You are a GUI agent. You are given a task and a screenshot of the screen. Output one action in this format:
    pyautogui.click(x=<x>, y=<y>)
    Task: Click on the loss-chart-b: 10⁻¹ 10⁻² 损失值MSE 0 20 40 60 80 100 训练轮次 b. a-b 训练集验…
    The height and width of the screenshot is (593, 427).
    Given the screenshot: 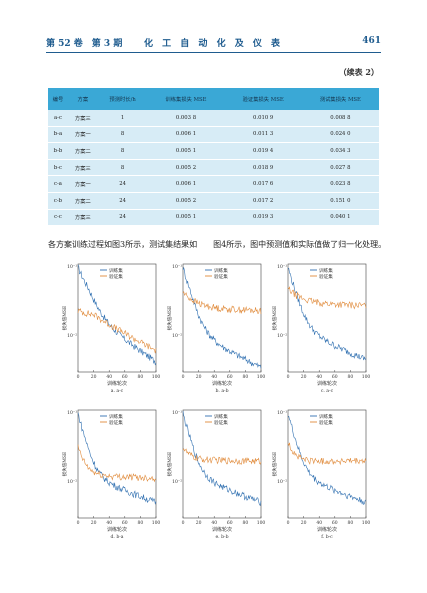 What is the action you would take?
    pyautogui.click(x=215, y=332)
    